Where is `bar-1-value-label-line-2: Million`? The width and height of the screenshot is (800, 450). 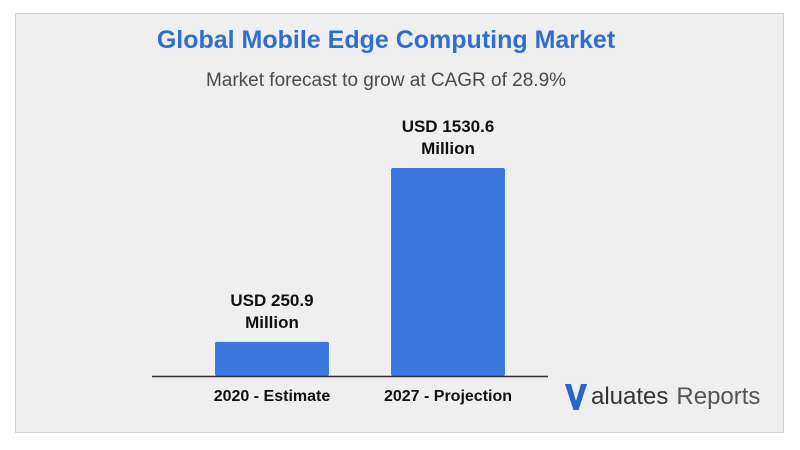
bar-1-value-label-line-2: Million is located at coordinates (272, 322).